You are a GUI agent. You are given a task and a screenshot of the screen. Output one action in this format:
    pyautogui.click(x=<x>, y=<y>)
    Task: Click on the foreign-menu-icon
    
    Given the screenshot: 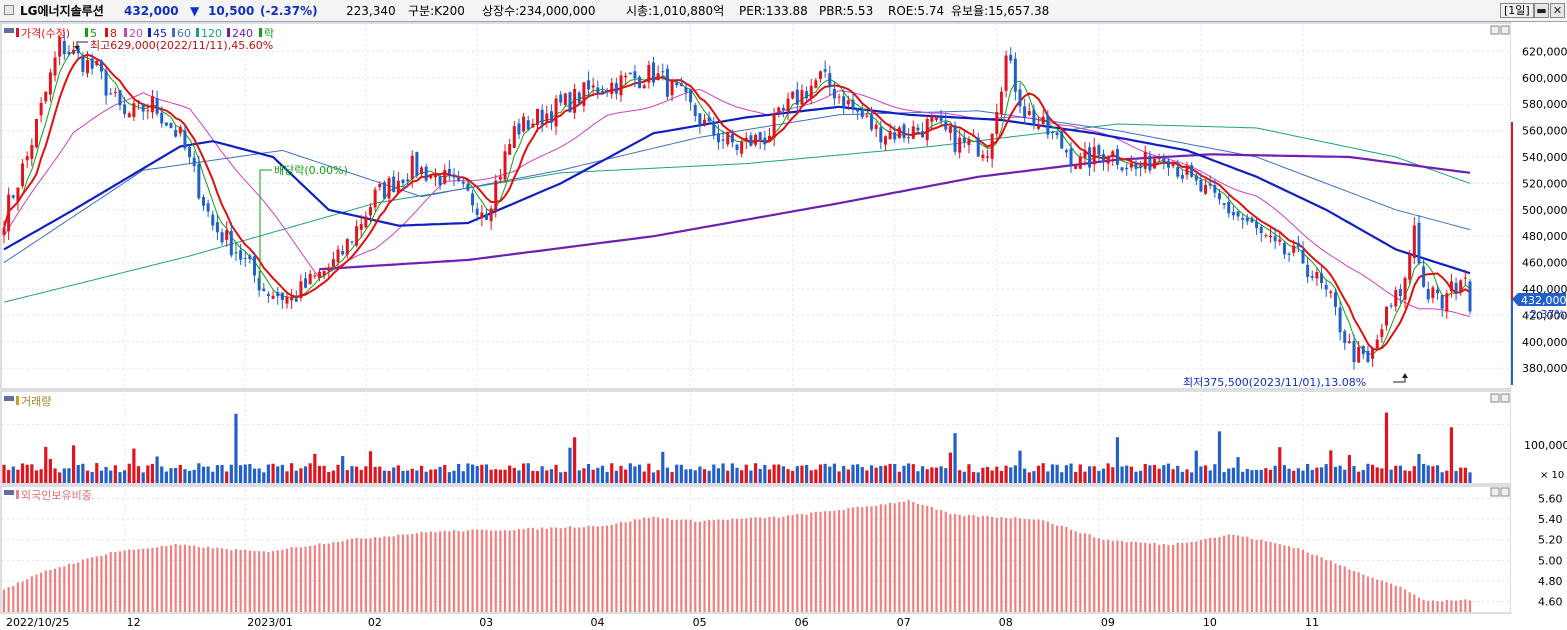 What is the action you would take?
    pyautogui.click(x=9, y=492)
    